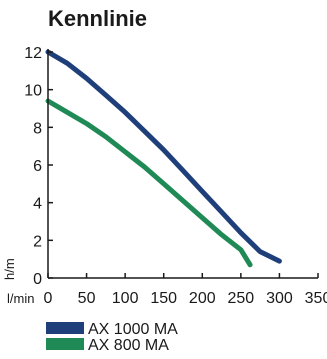  What do you see at coordinates (20, 298) in the screenshot?
I see `x-axis-label: l/min` at bounding box center [20, 298].